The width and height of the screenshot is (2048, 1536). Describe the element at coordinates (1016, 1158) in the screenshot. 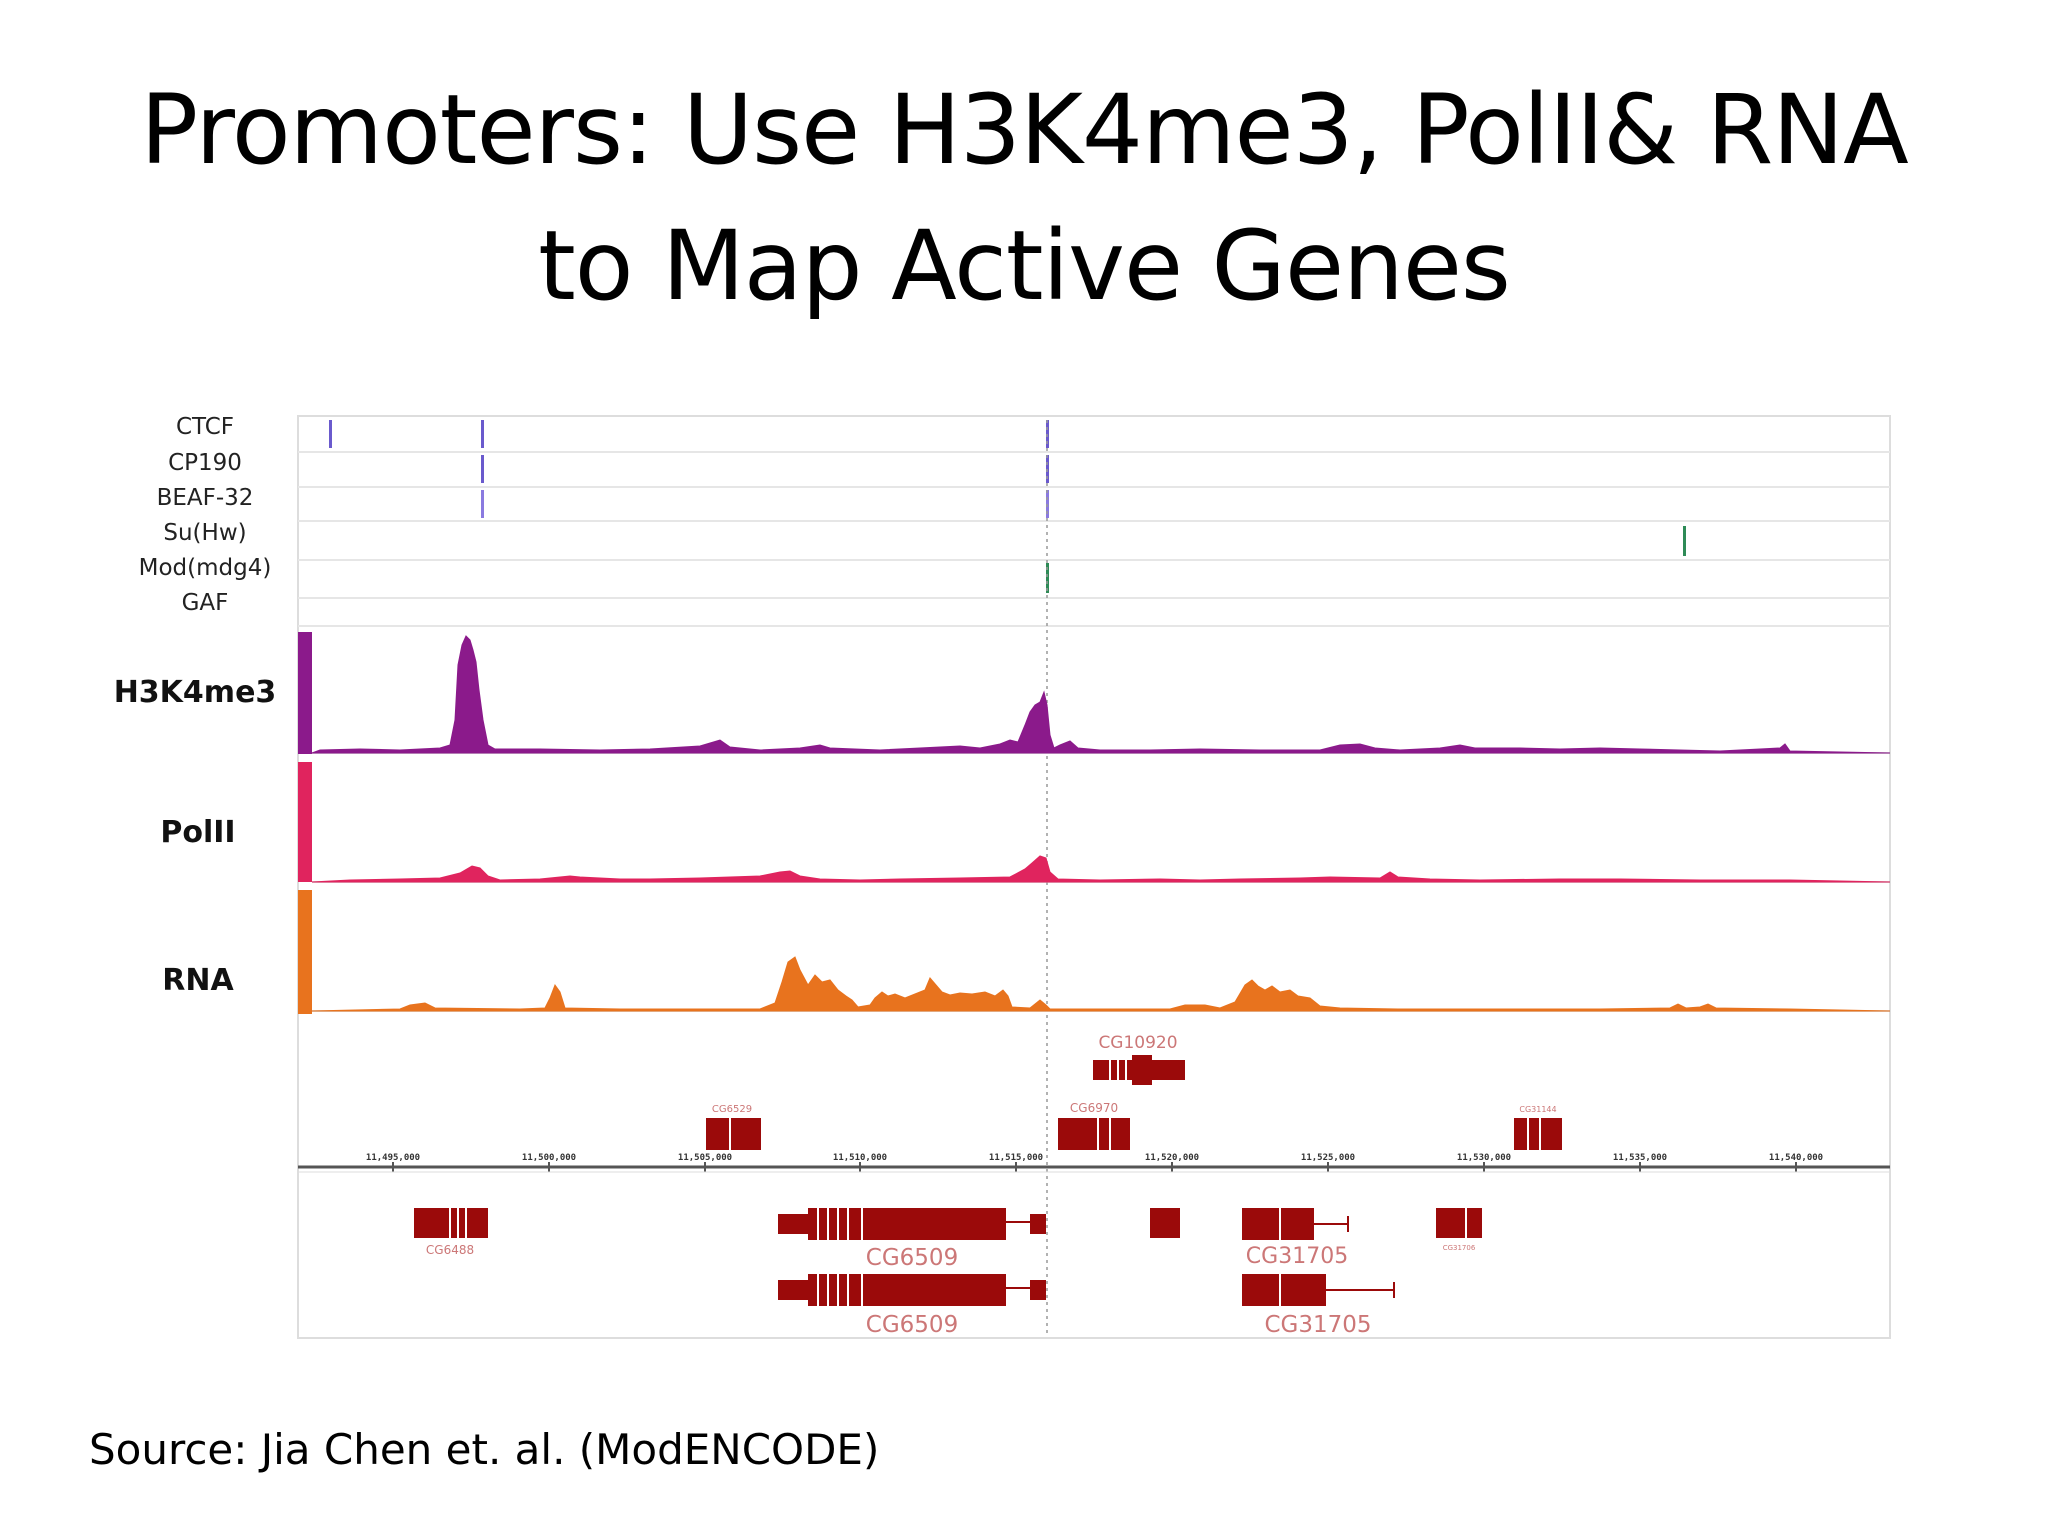

I see `tick-label-5: 11,515,000` at that location.